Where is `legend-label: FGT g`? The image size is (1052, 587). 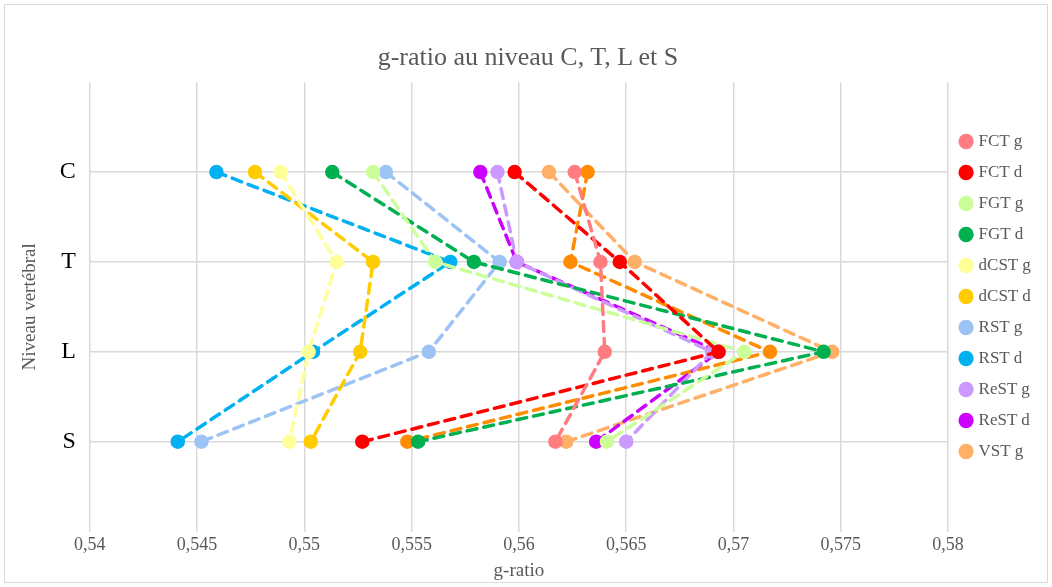 legend-label: FGT g is located at coordinates (1001, 202).